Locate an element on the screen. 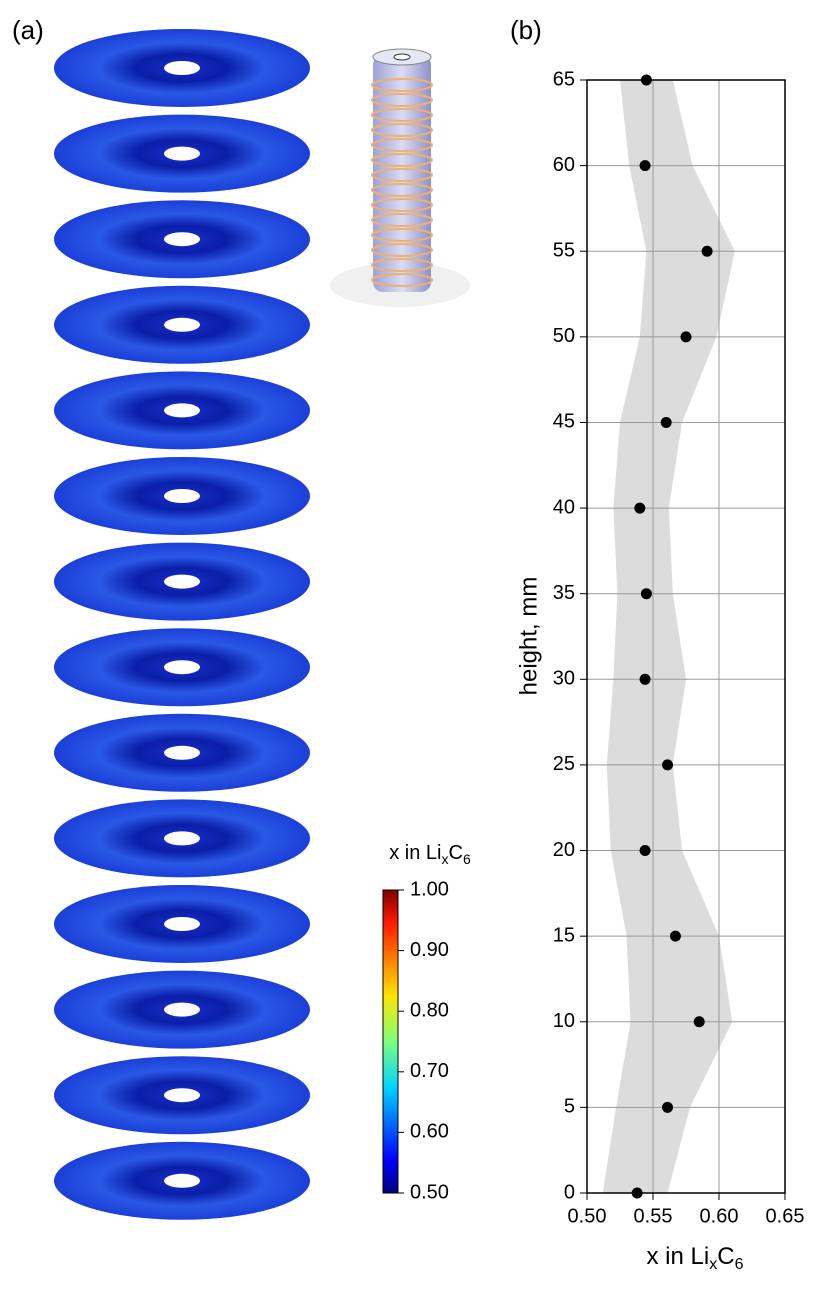 The image size is (814, 1294). panel-label: (a) is located at coordinates (28, 30).